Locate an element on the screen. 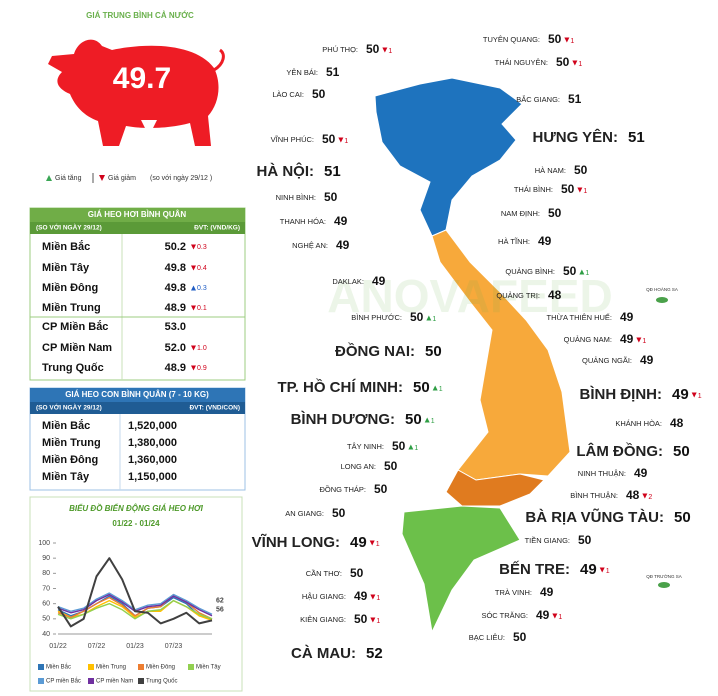 The width and height of the screenshot is (718, 696). legend-label: Miền Tây is located at coordinates (208, 668).